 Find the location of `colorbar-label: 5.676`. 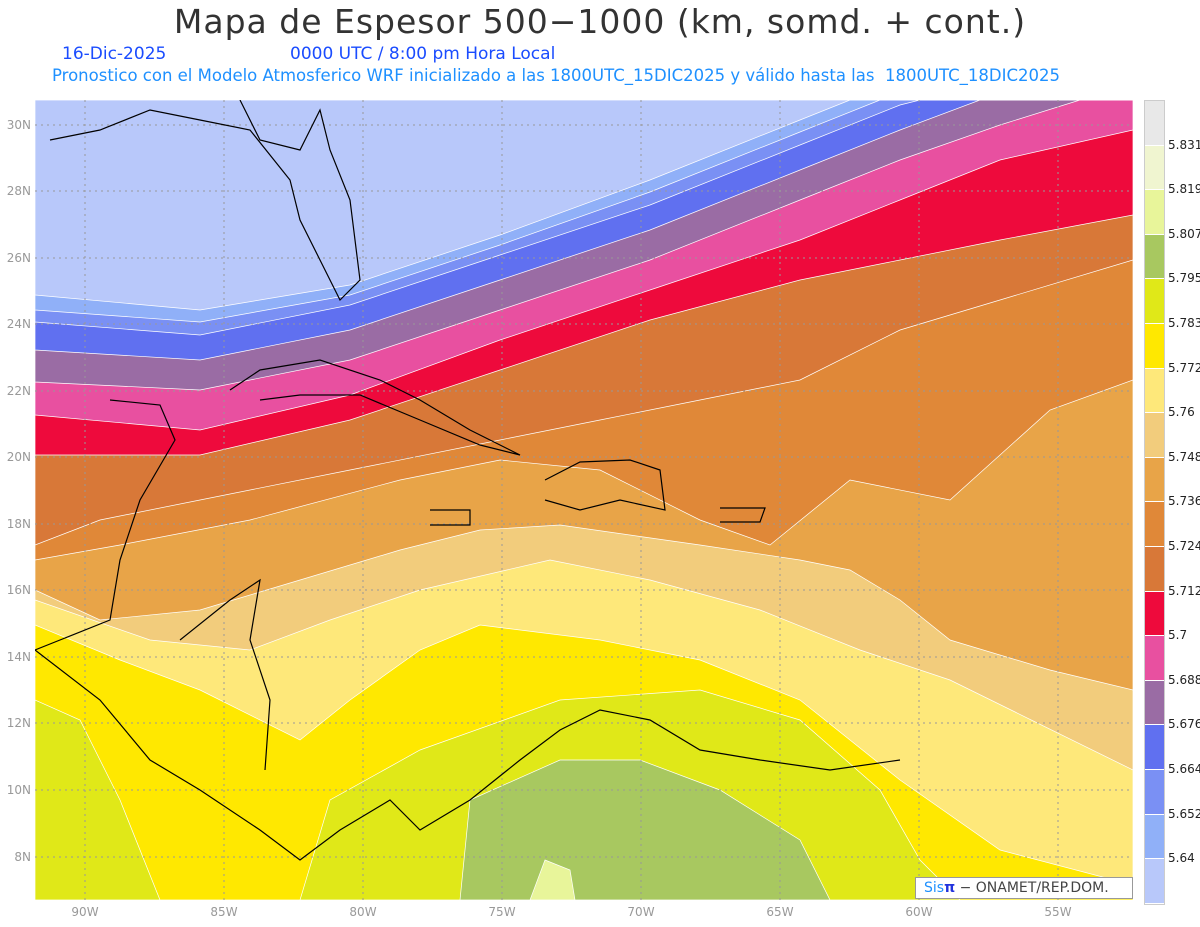

colorbar-label: 5.676 is located at coordinates (1184, 724).